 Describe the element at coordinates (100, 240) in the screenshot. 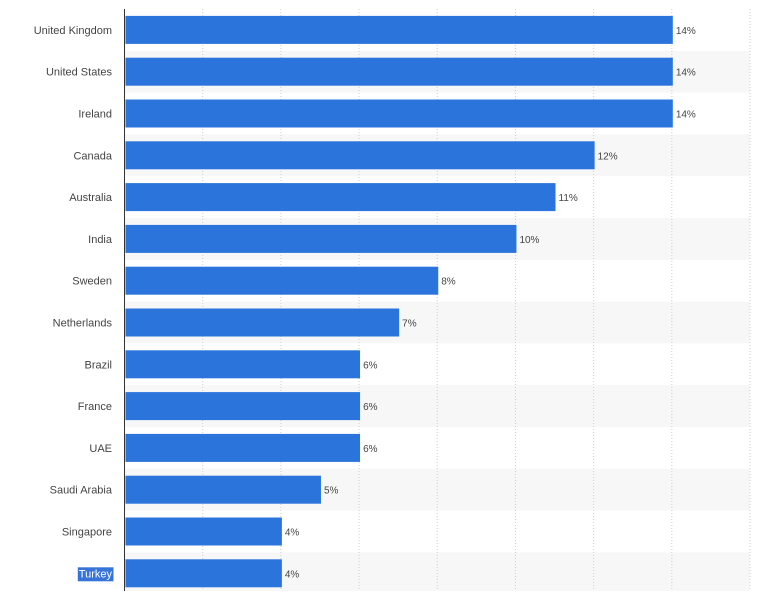

I see `category-label-india: India` at that location.